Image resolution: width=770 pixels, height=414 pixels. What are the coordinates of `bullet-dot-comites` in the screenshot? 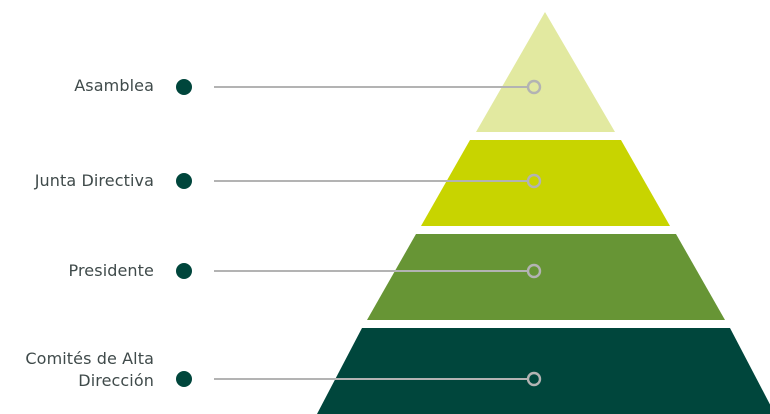 It's located at (184, 379).